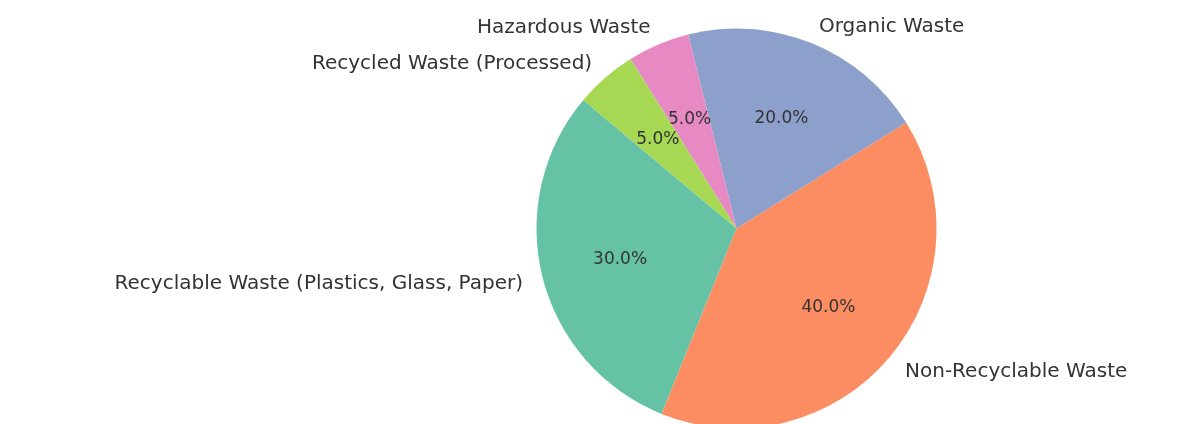 This screenshot has width=1195, height=424. Describe the element at coordinates (620, 257) in the screenshot. I see `data-label: 30.0%` at that location.